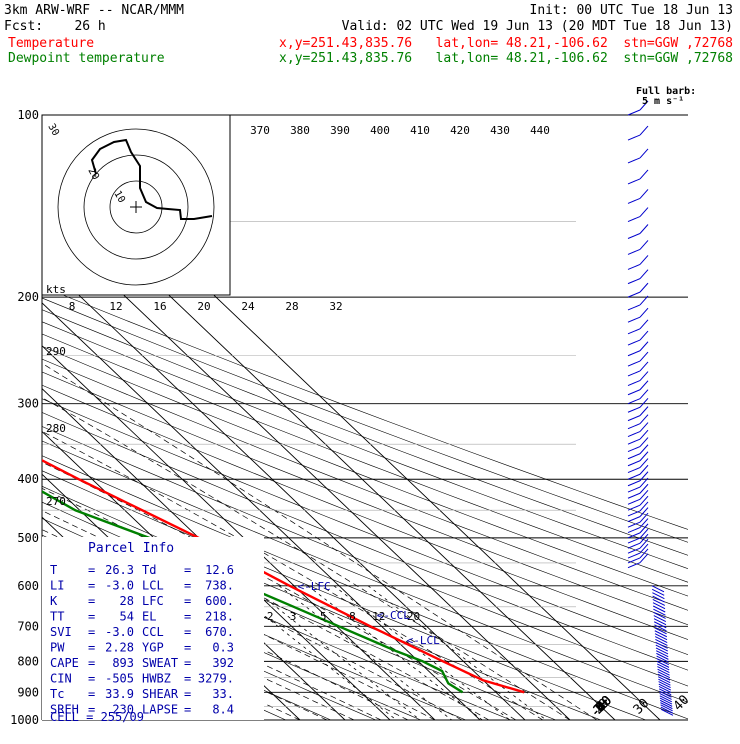 This screenshot has height=744, width=740. Describe the element at coordinates (119, 648) in the screenshot. I see `parcel-info-cell: 2.28` at that location.